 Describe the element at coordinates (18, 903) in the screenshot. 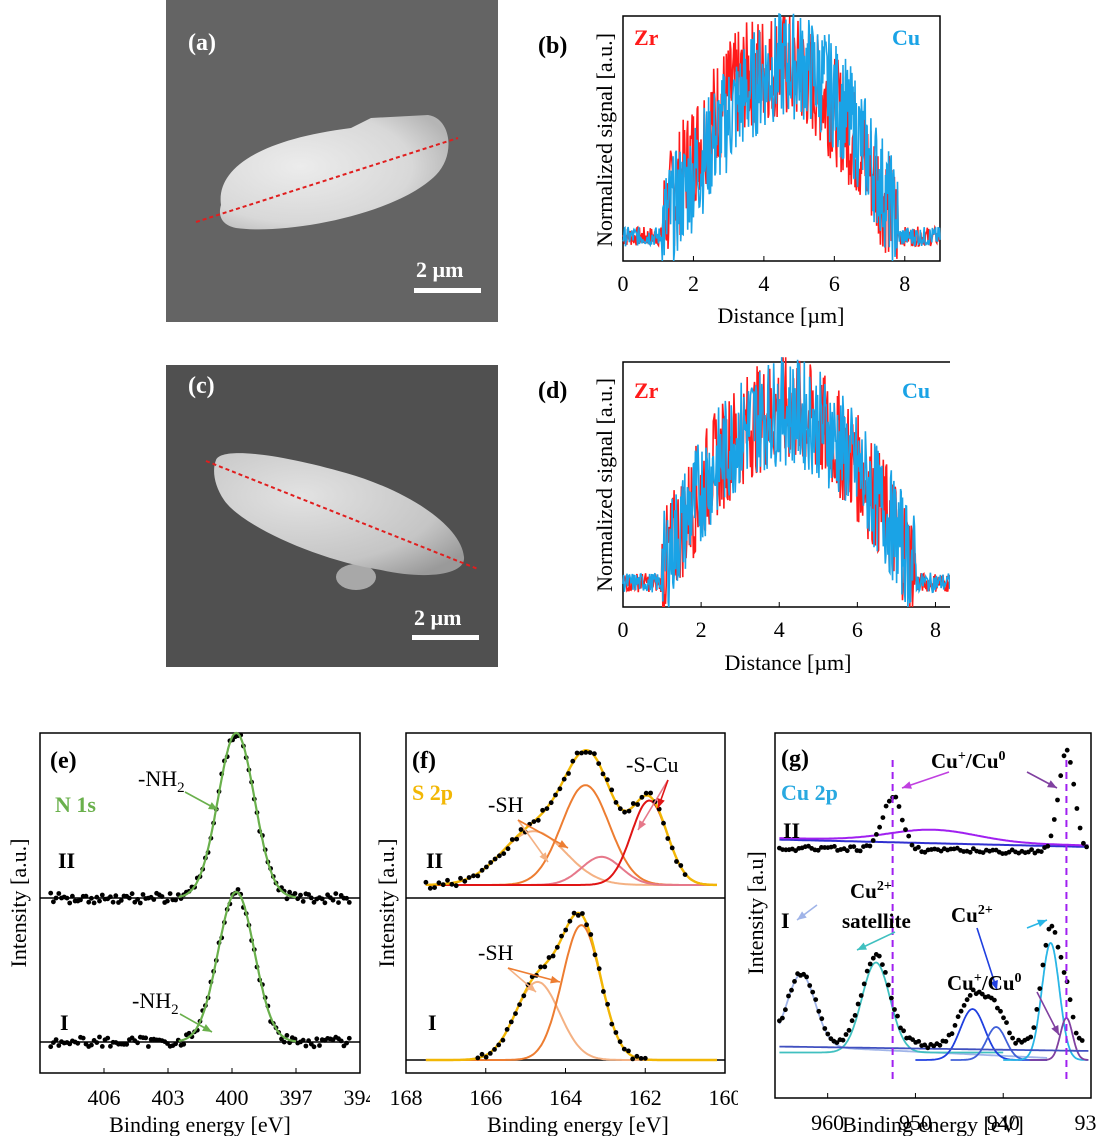

I see `ylabel-e: Intensity [a.u.]` at that location.